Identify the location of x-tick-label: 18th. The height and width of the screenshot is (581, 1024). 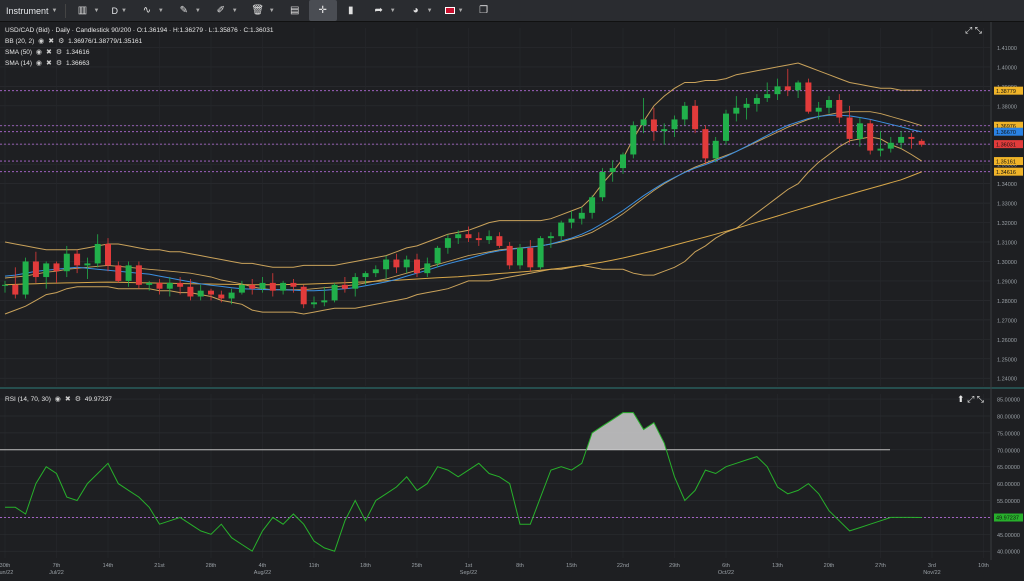
(365, 566).